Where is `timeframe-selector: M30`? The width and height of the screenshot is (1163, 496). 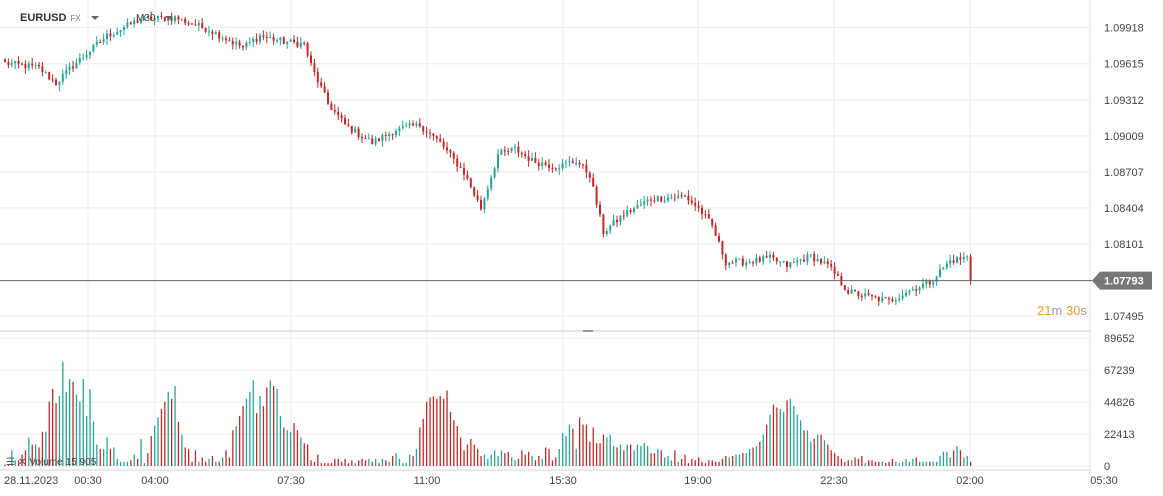 timeframe-selector: M30 is located at coordinates (155, 18).